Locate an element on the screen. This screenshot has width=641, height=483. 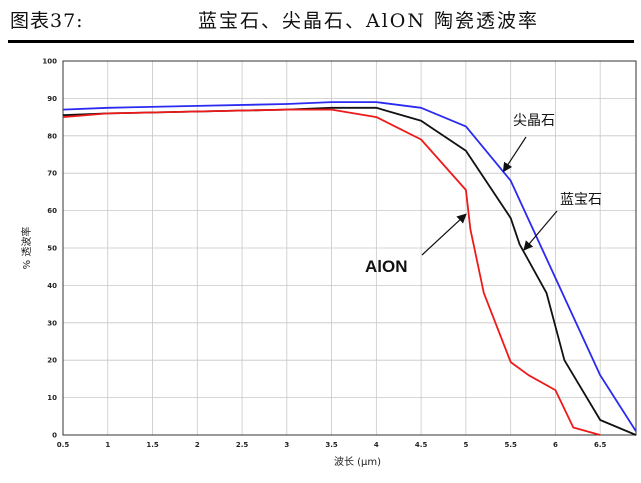
x-tick-label: 5 is located at coordinates (465, 445).